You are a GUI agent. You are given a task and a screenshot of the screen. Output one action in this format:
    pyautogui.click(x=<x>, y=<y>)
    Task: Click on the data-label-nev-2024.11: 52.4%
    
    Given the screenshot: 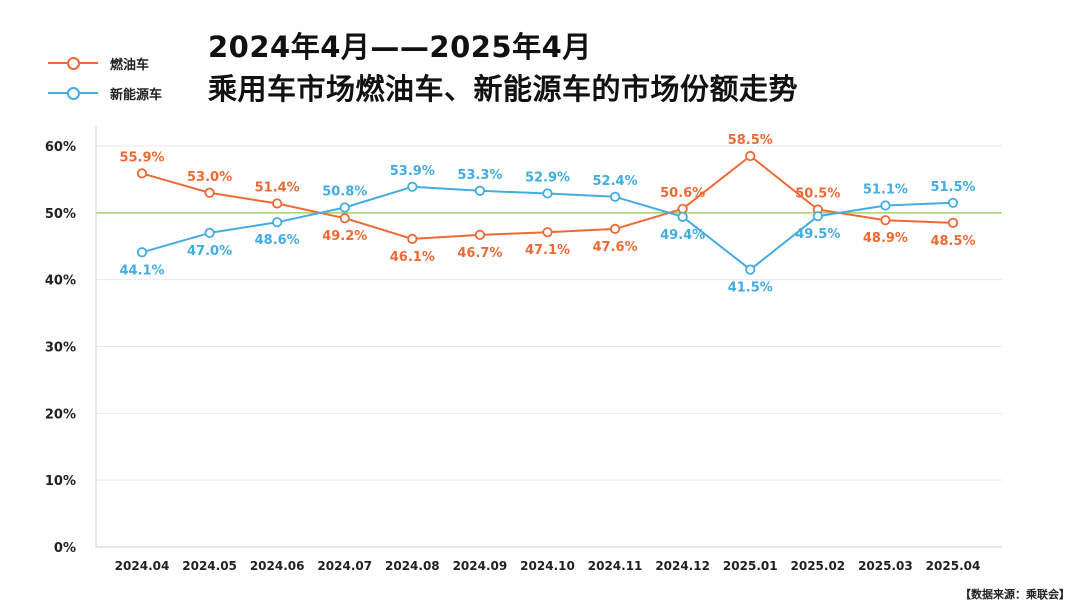 What is the action you would take?
    pyautogui.click(x=615, y=181)
    